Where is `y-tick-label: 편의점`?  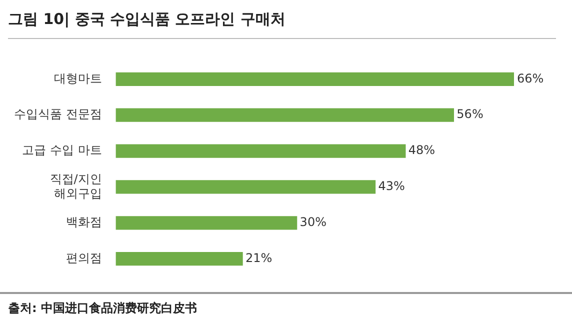
y-tick-label: 편의점 is located at coordinates (84, 257).